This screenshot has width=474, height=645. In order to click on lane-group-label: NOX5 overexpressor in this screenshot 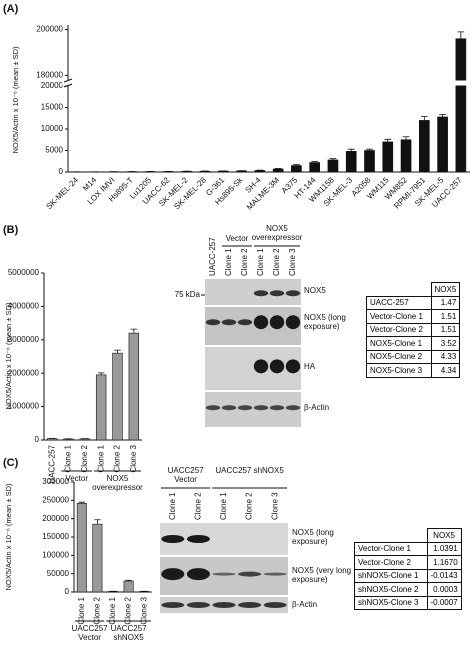, I will do `click(277, 233)`.